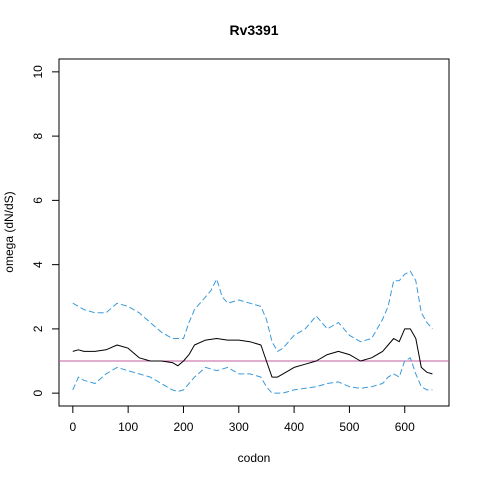 The height and width of the screenshot is (480, 480). Describe the element at coordinates (349, 427) in the screenshot. I see `x-tick-label: 500` at that location.